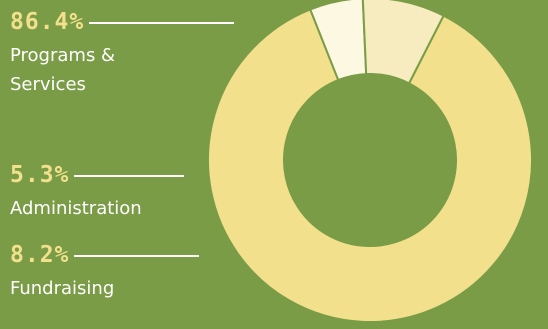 The width and height of the screenshot is (548, 329). I want to click on programs-percent: 86.4%, so click(47, 22).